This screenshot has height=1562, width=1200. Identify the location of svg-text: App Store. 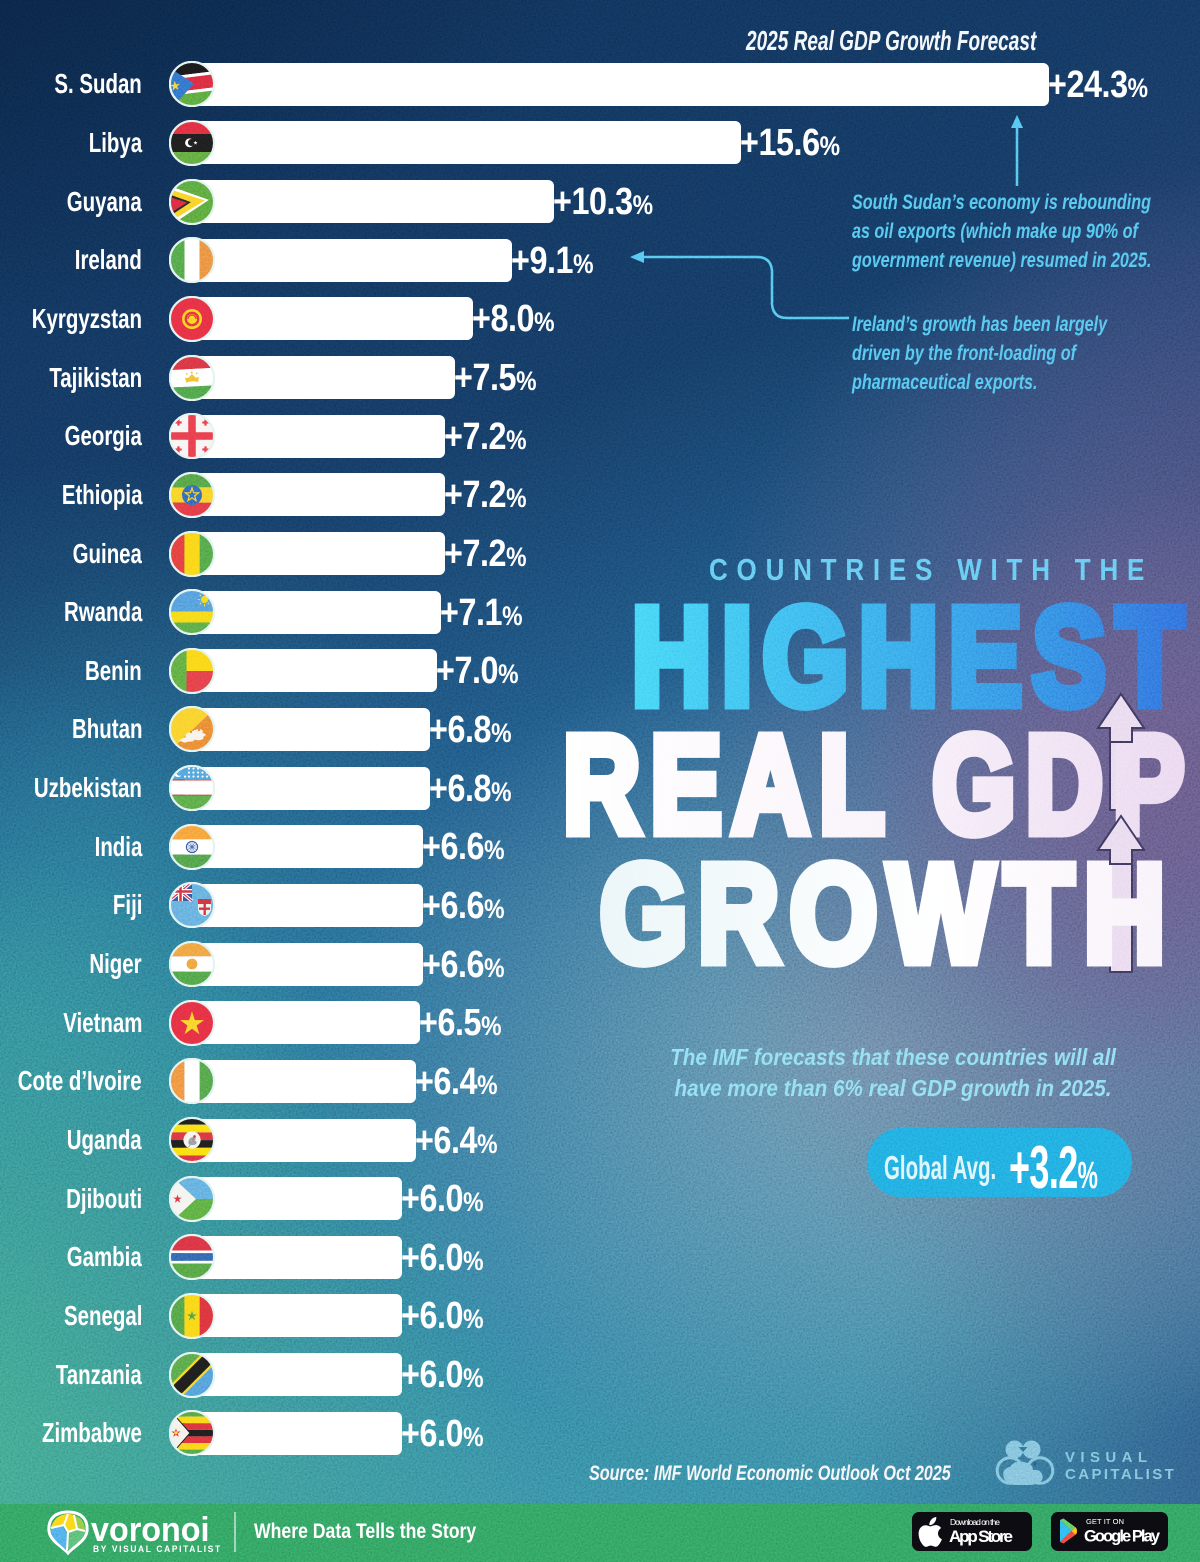
(981, 1536).